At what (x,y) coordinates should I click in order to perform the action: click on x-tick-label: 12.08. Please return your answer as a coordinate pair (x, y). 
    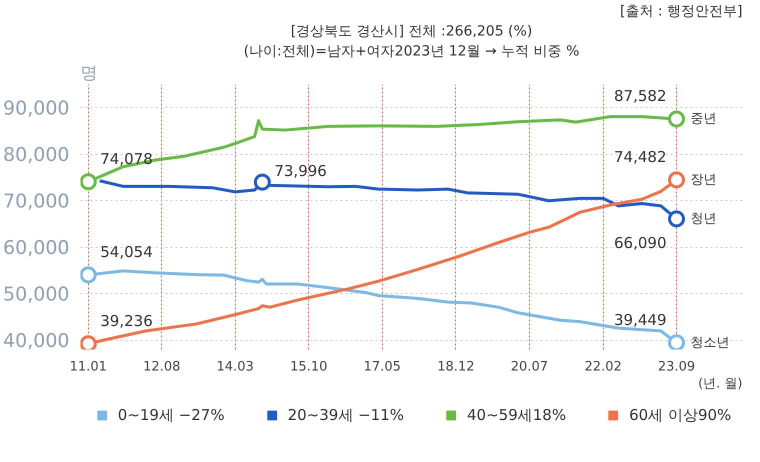
    Looking at the image, I should click on (161, 367).